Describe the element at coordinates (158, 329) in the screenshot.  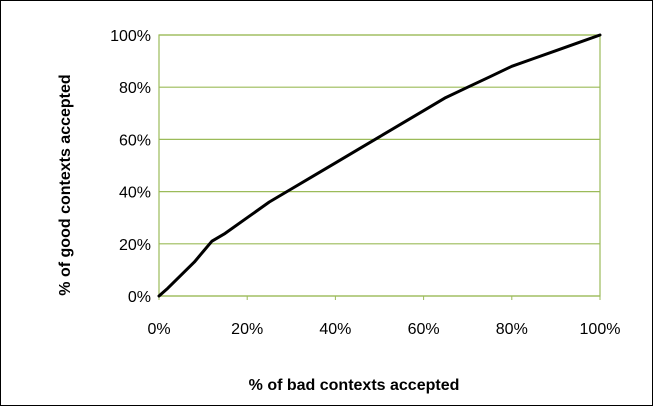
I see `x-tick-label: 0%` at that location.